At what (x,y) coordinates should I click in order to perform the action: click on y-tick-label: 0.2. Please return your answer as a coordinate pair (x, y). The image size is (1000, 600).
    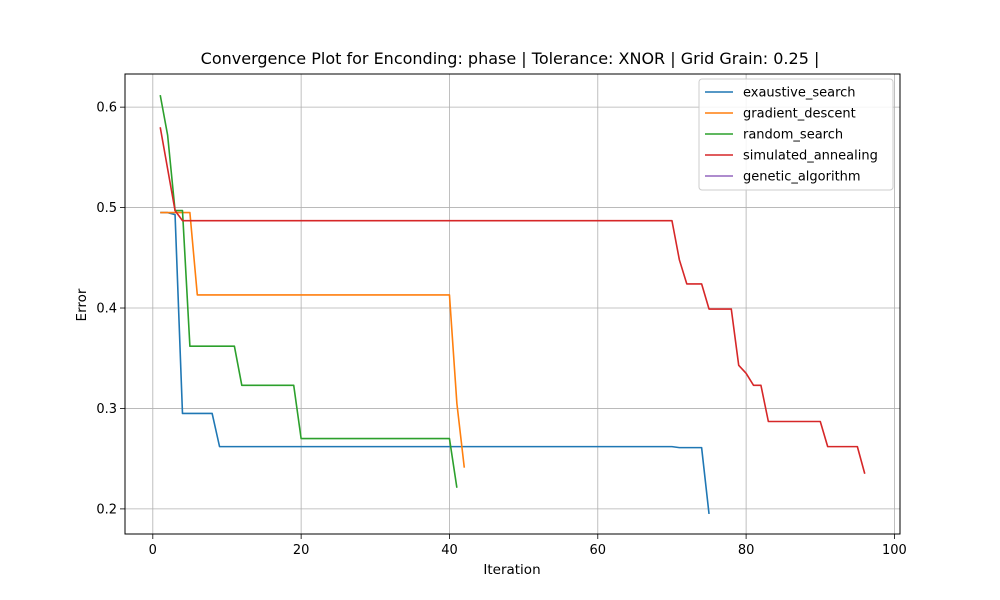
    Looking at the image, I should click on (106, 509).